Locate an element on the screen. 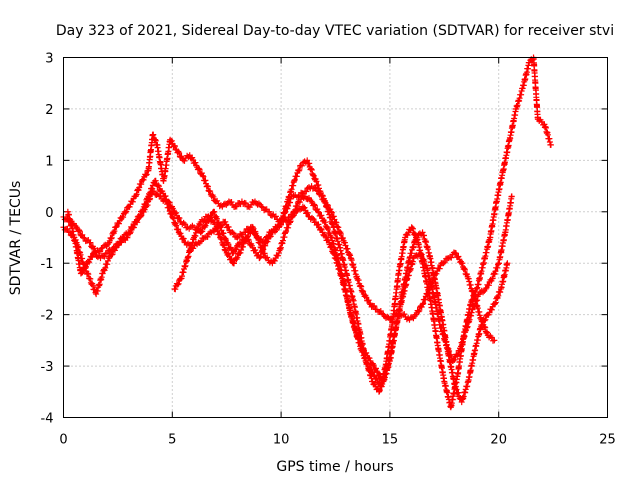  x-tick-label: 10 is located at coordinates (281, 440).